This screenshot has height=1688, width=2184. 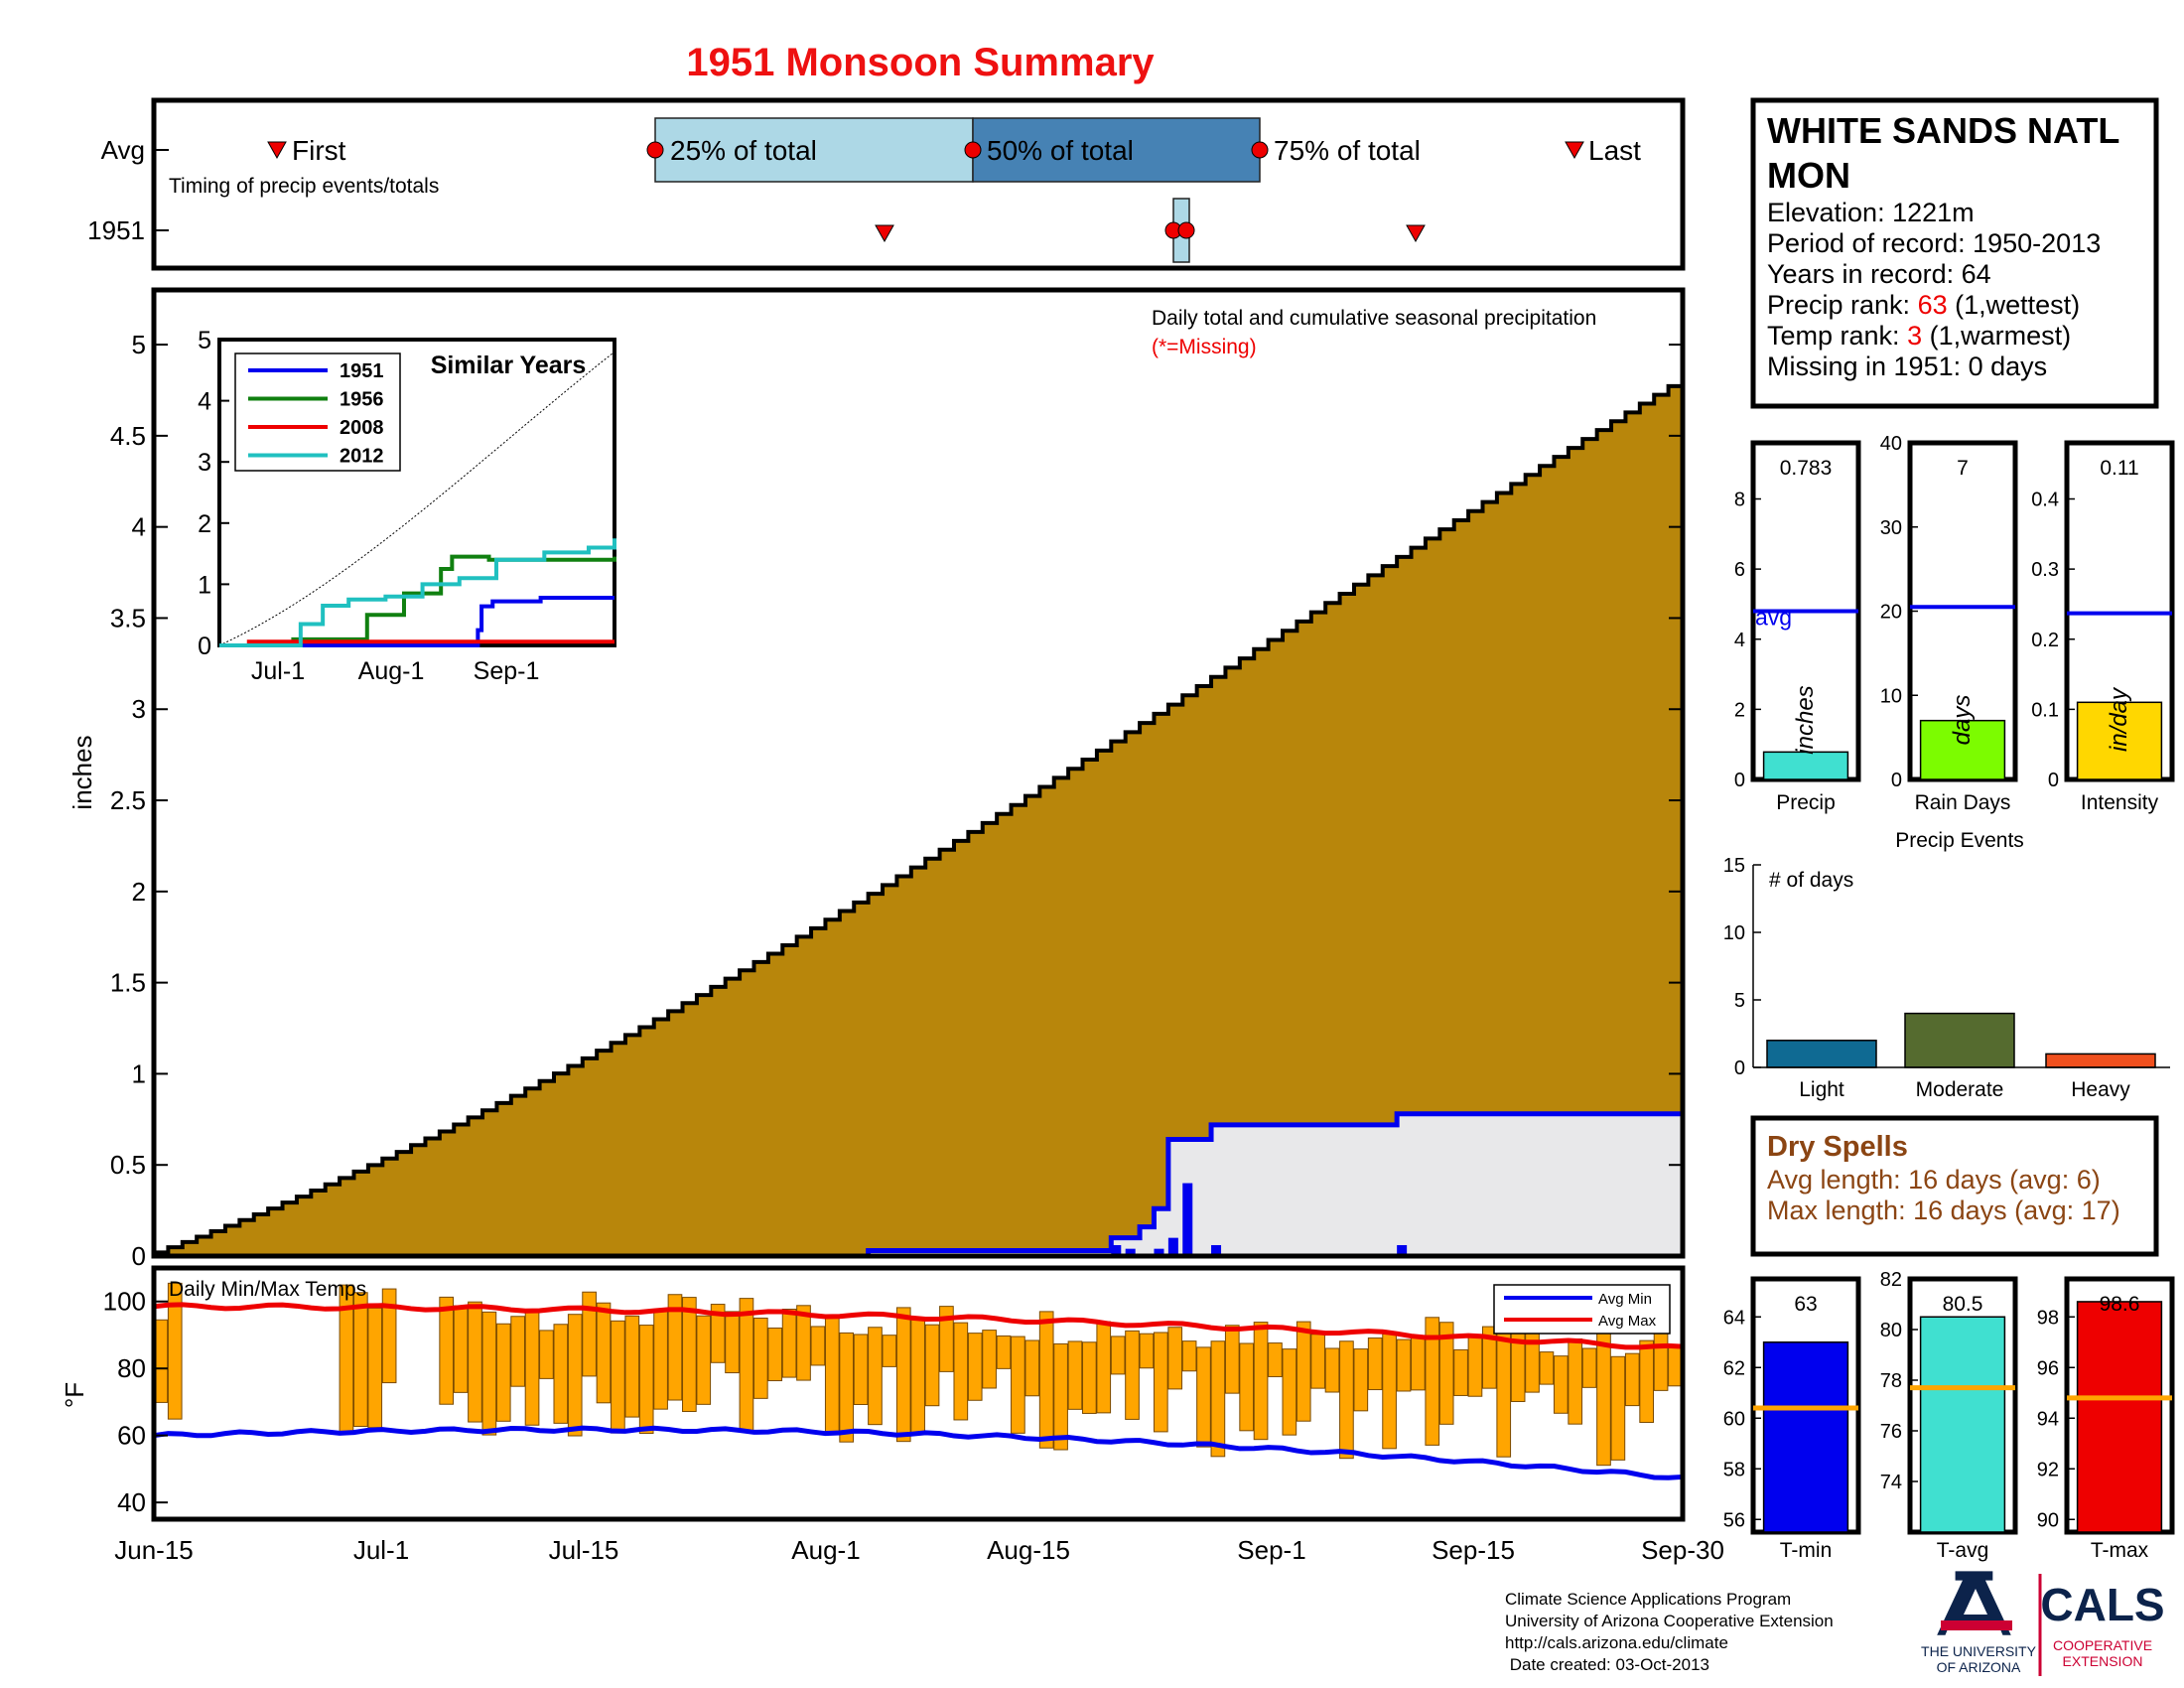 I want to click on timing-subtitle: Timing of precip events/totals, so click(x=304, y=186).